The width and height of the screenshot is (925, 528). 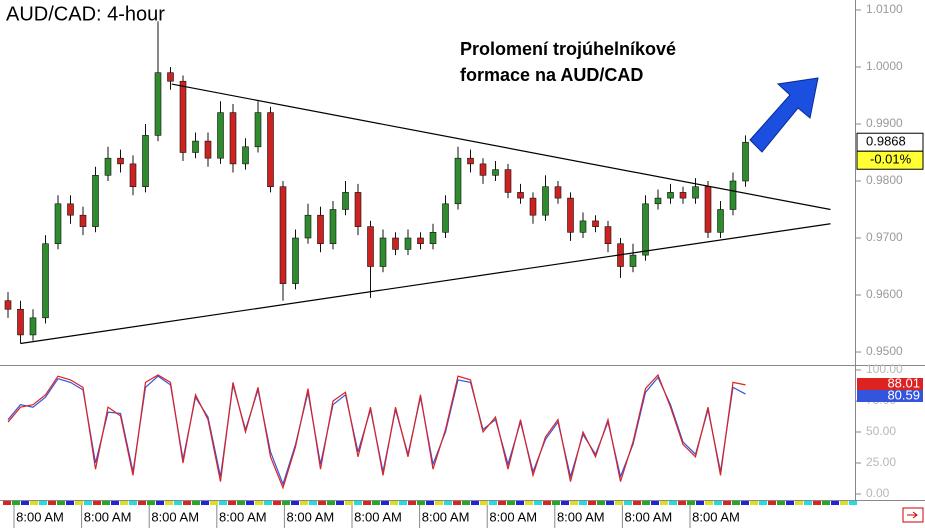 What do you see at coordinates (884, 351) in the screenshot?
I see `y-tick-label: 0.9500` at bounding box center [884, 351].